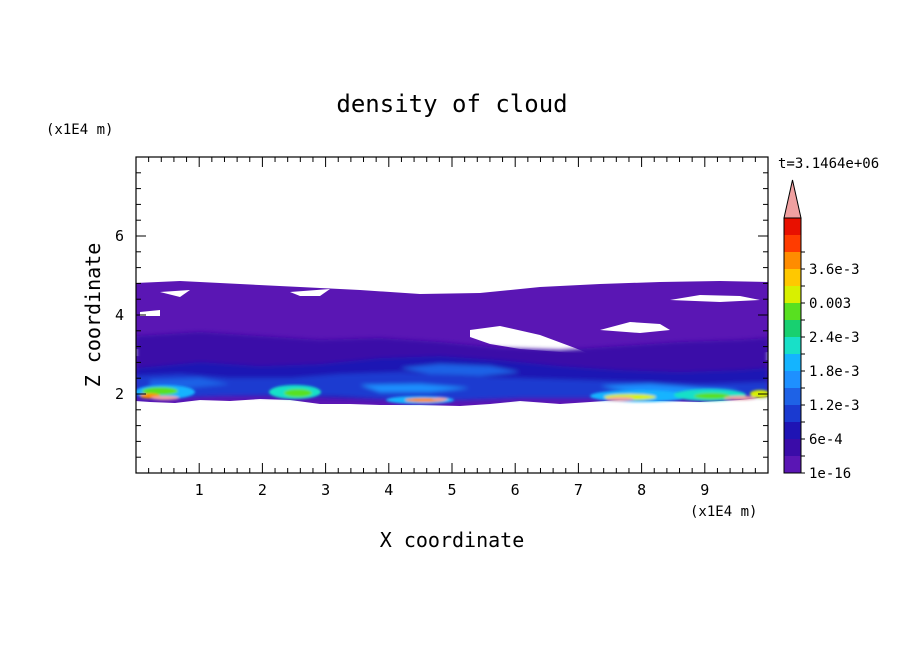  I want to click on colorbar-label: 1e-16, so click(830, 474).